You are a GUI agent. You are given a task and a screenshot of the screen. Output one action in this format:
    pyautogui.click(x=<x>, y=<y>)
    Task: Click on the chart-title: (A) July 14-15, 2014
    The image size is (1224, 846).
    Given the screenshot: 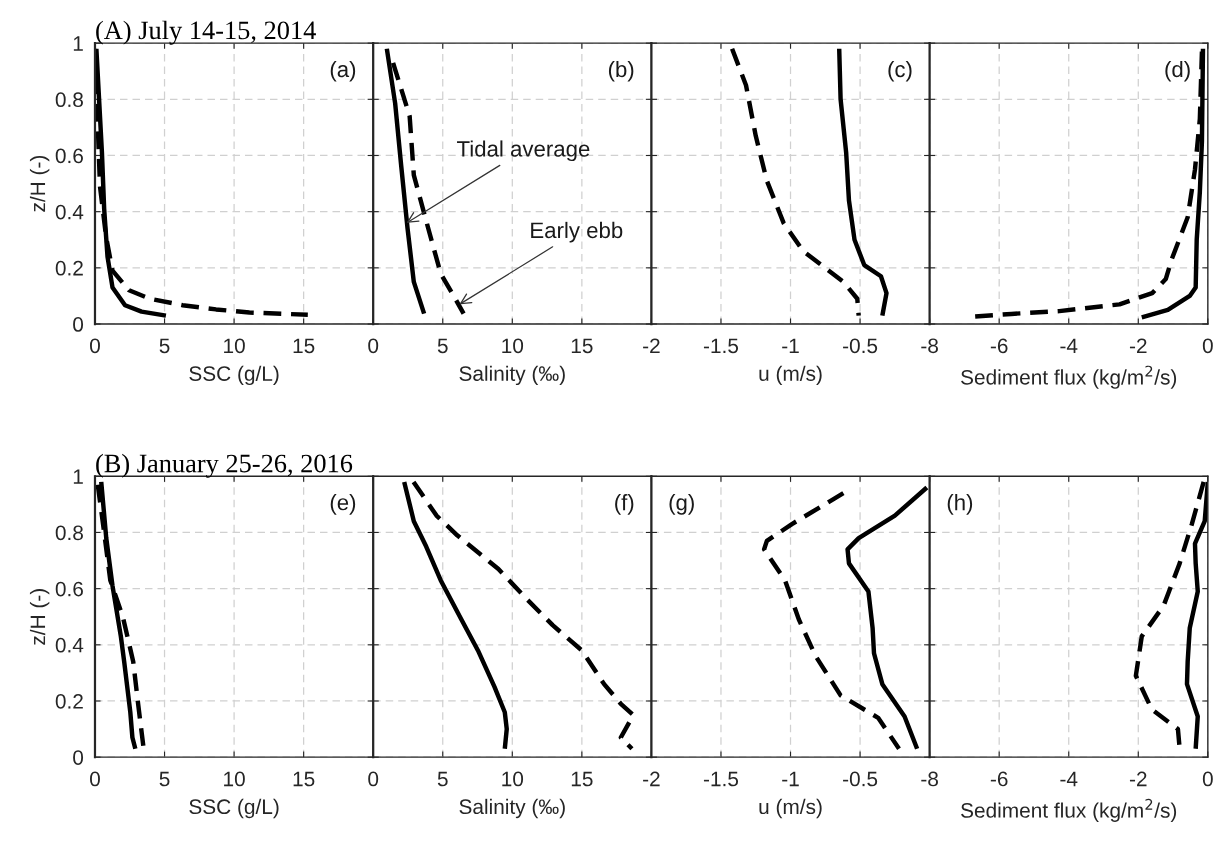 What is the action you would take?
    pyautogui.click(x=206, y=32)
    